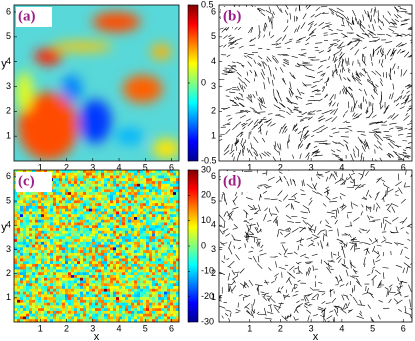 The height and width of the screenshot is (341, 415). What do you see at coordinates (40, 328) in the screenshot?
I see `x-tick-label: 1` at bounding box center [40, 328].